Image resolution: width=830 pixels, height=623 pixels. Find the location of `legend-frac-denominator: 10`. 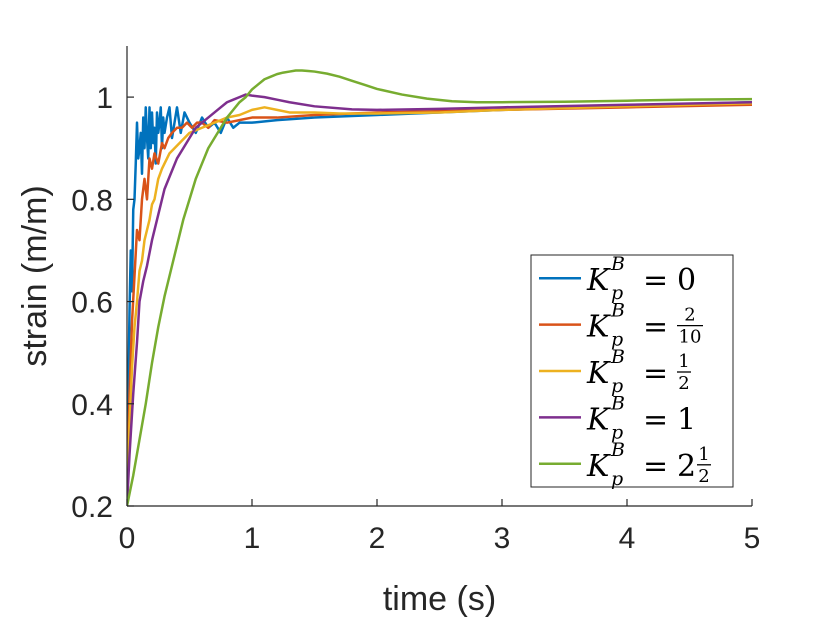

legend-frac-denominator: 10 is located at coordinates (690, 337).